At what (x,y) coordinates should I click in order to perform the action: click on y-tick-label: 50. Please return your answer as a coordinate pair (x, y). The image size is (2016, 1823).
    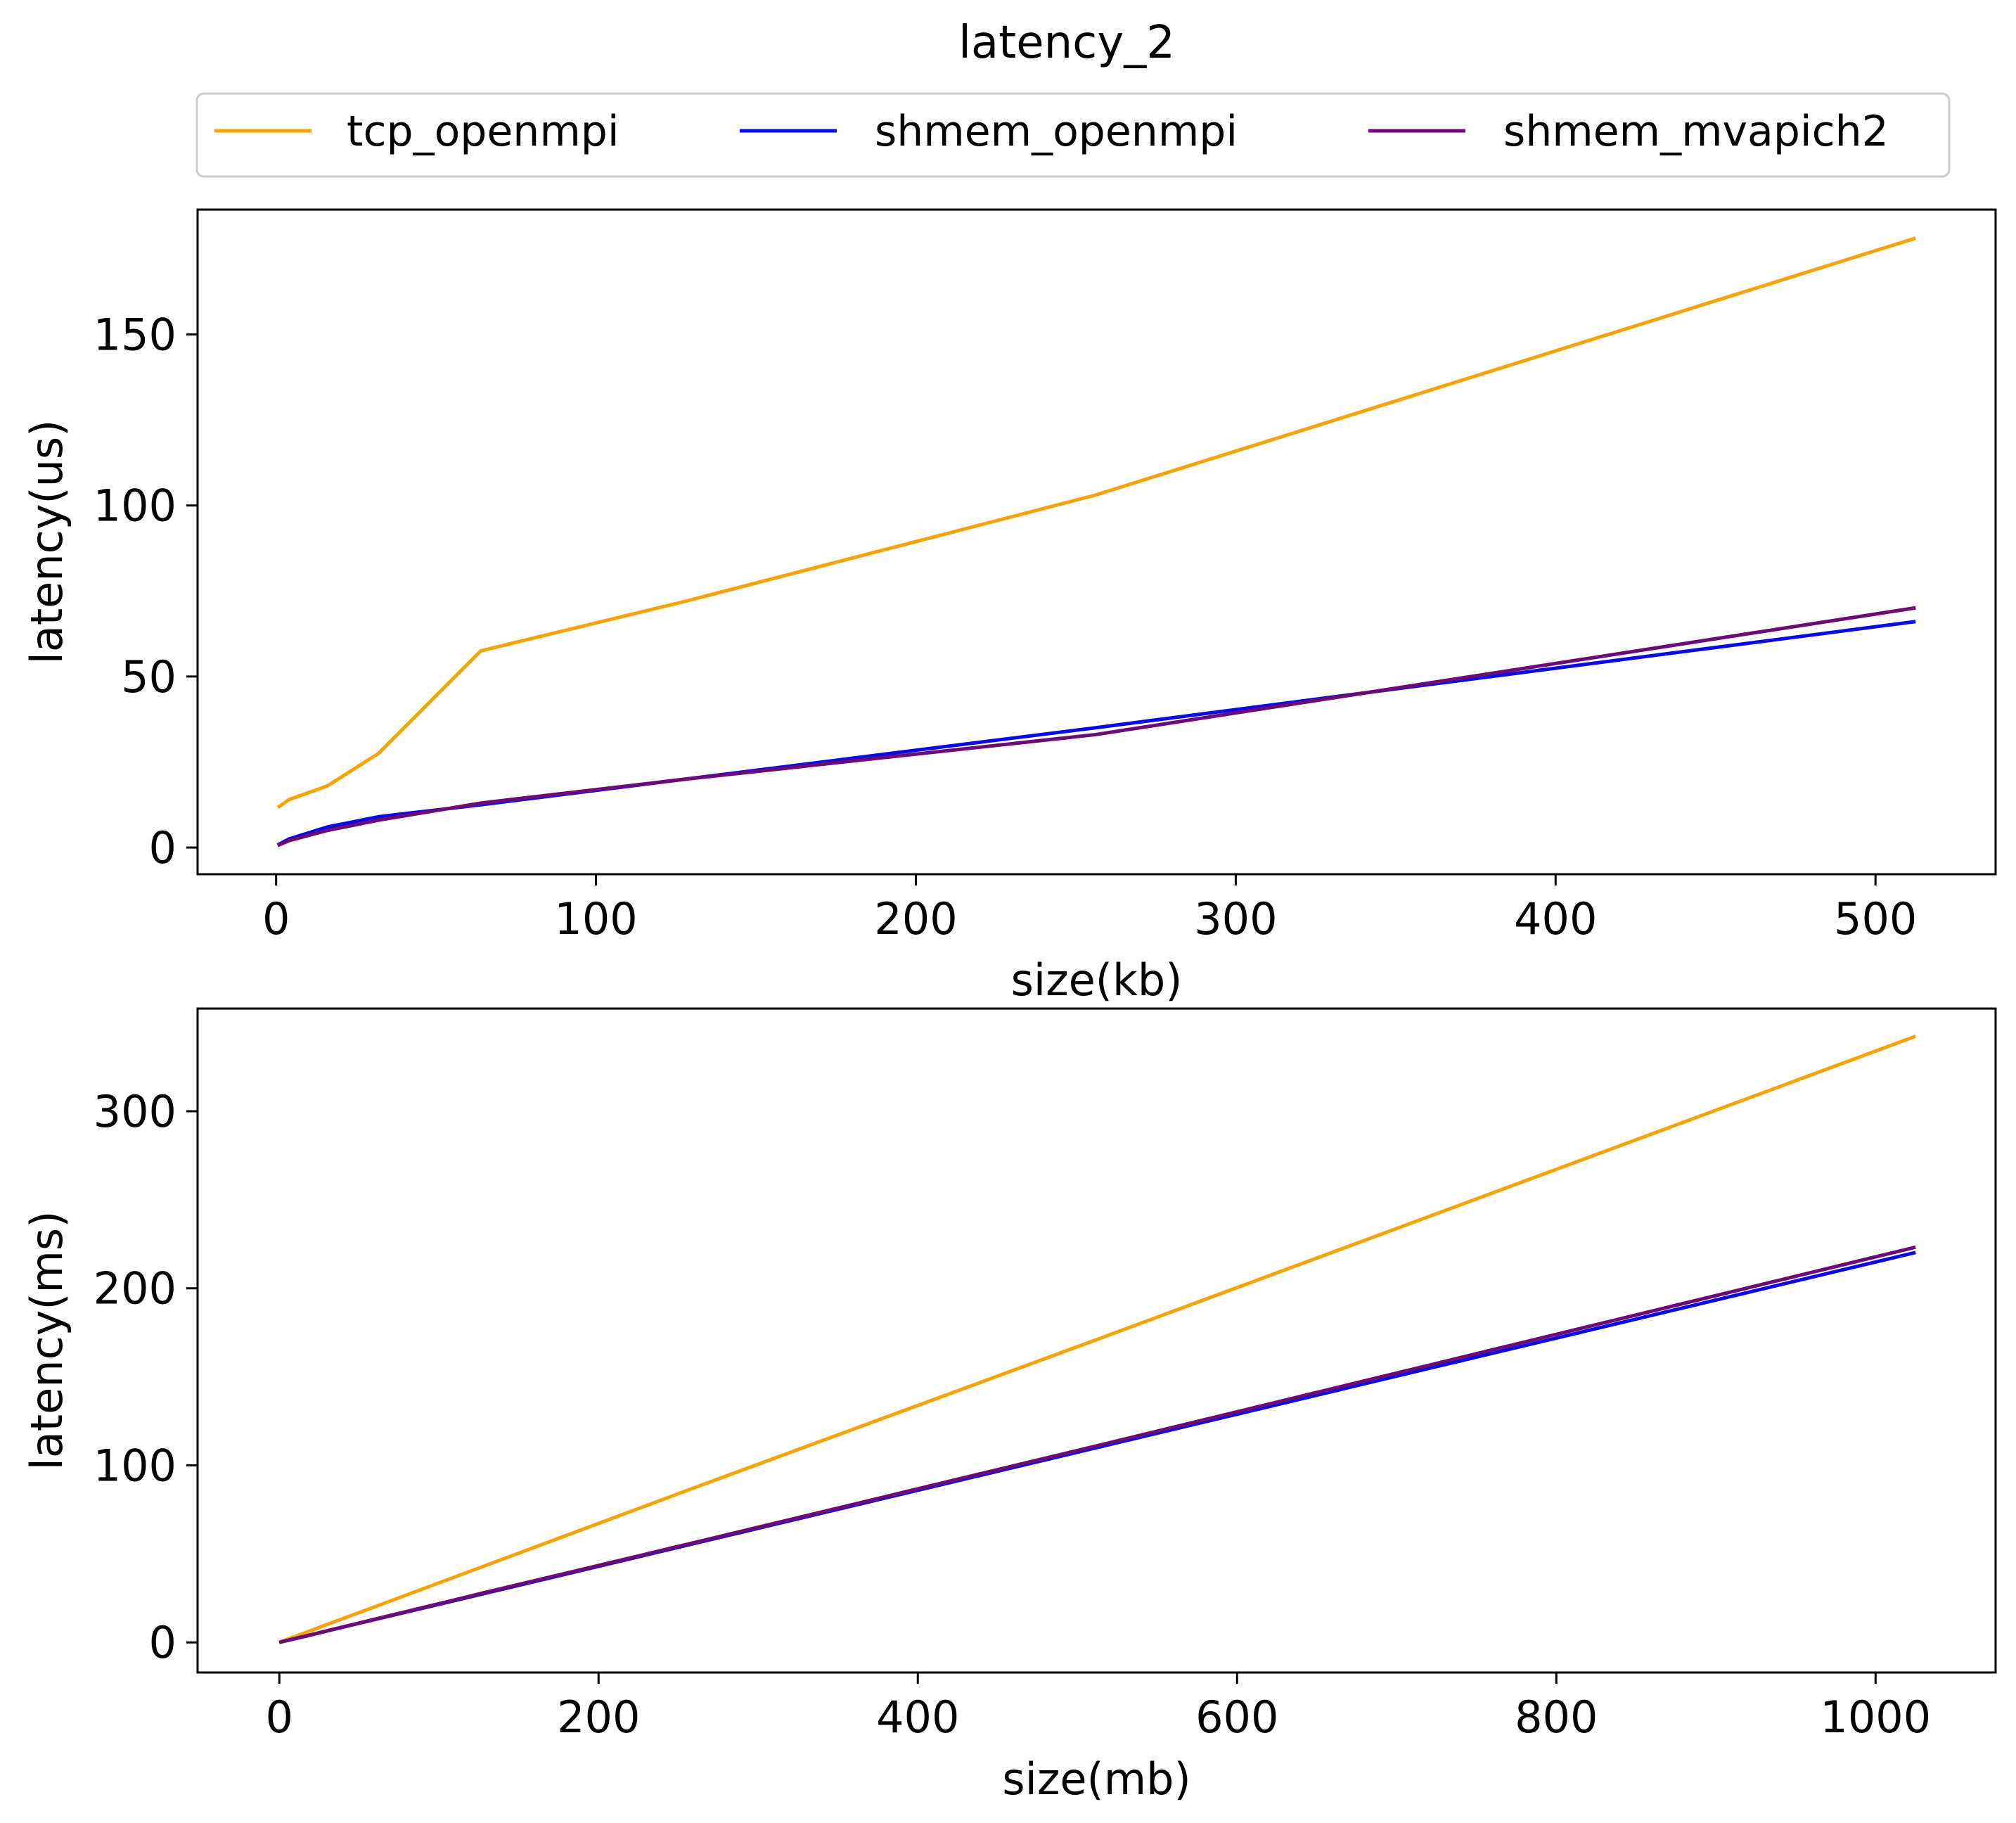
    Looking at the image, I should click on (148, 677).